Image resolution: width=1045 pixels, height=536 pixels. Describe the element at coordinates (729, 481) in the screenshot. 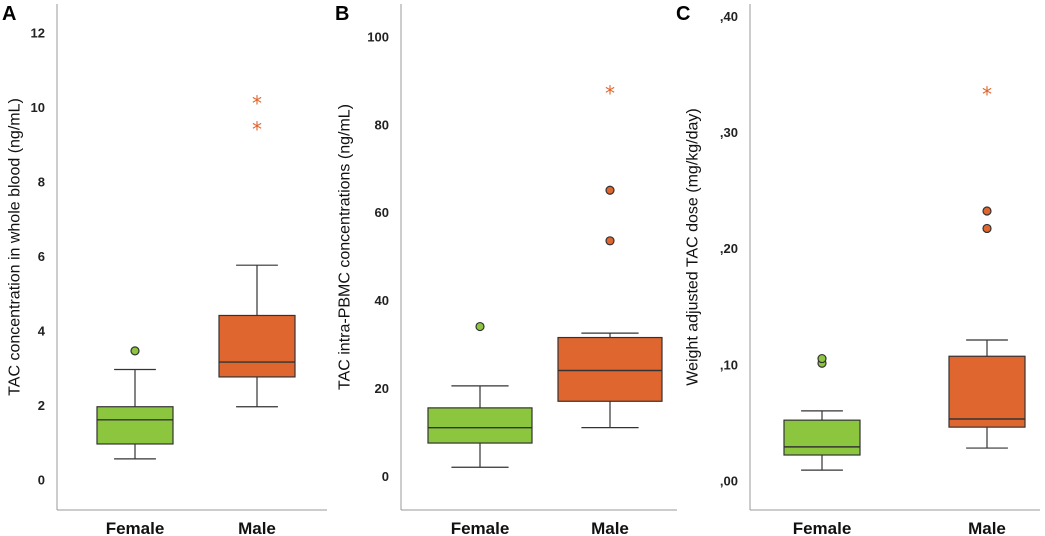

I see `y-tick-label: ,00` at that location.